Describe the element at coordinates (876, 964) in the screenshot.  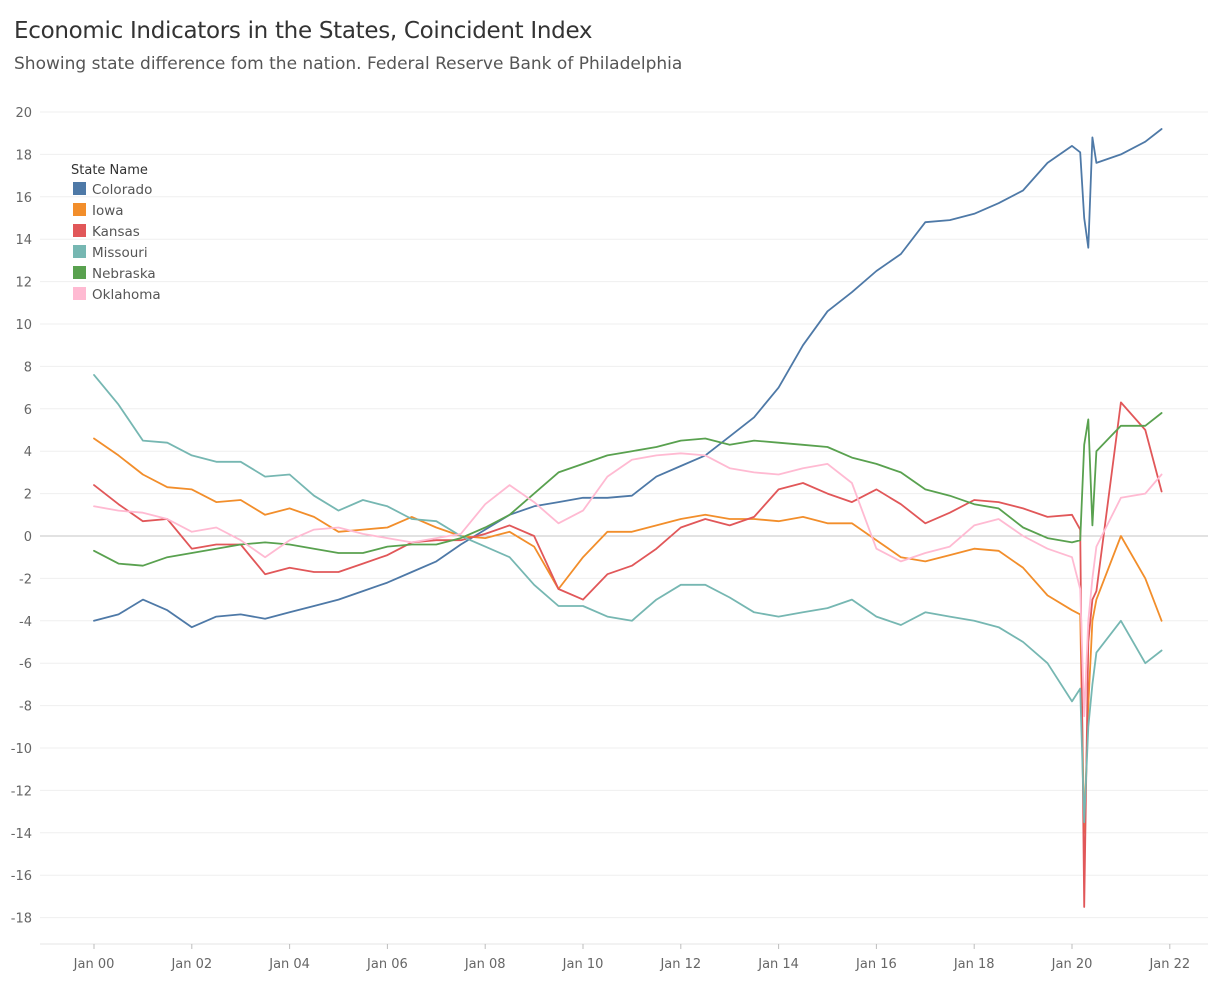
I see `x-tick-label: Jan 16` at that location.